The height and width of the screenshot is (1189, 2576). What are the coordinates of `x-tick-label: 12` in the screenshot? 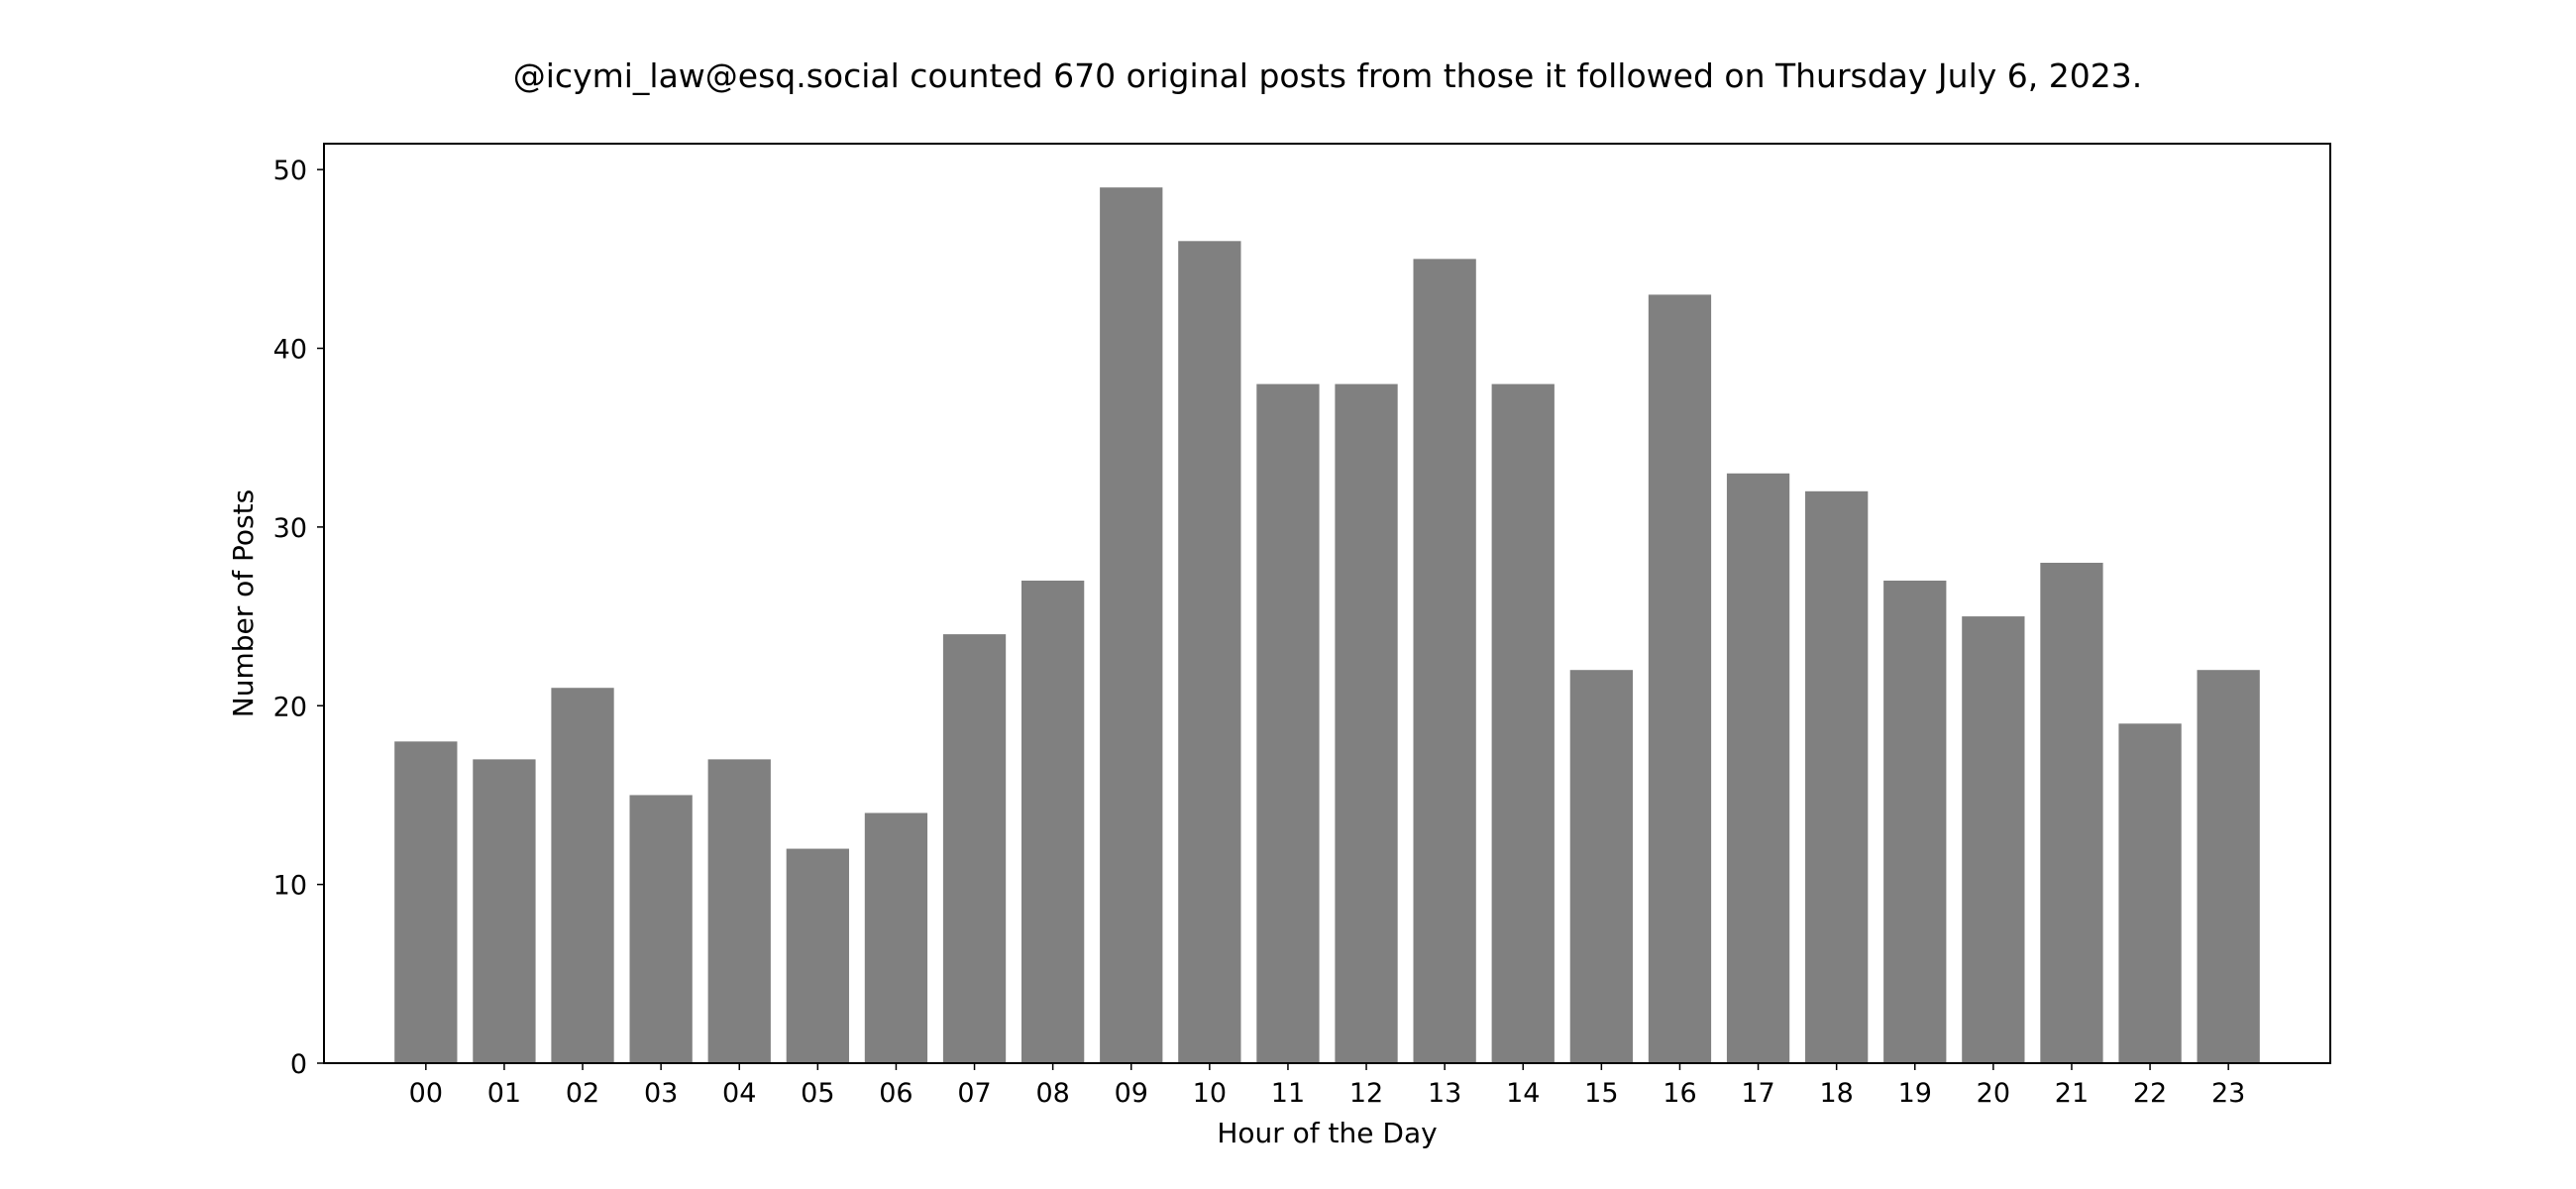 It's located at (1366, 1093).